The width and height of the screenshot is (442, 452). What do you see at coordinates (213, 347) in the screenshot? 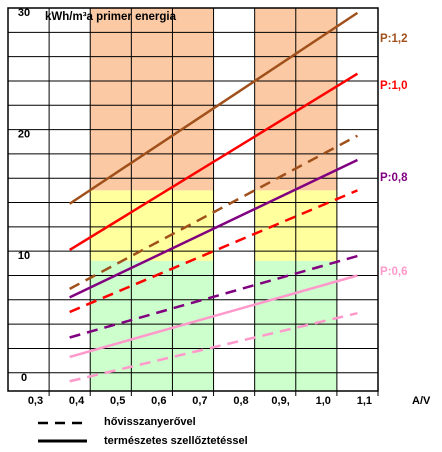
I see `series-line-P06-dashed` at bounding box center [213, 347].